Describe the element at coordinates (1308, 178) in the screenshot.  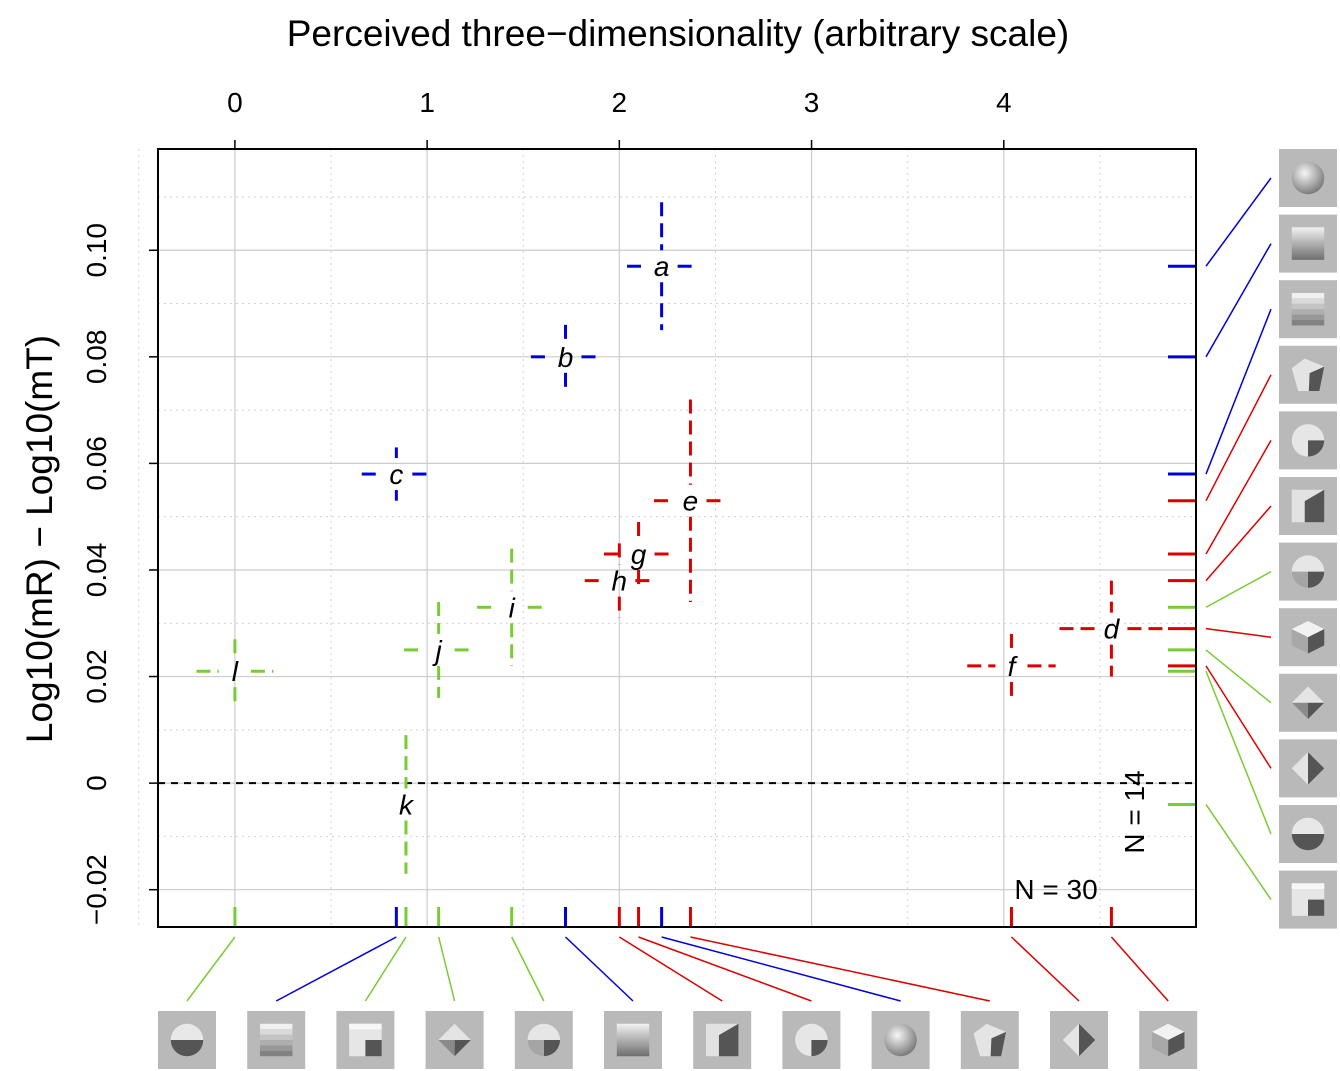
I see `sphere-icon` at that location.